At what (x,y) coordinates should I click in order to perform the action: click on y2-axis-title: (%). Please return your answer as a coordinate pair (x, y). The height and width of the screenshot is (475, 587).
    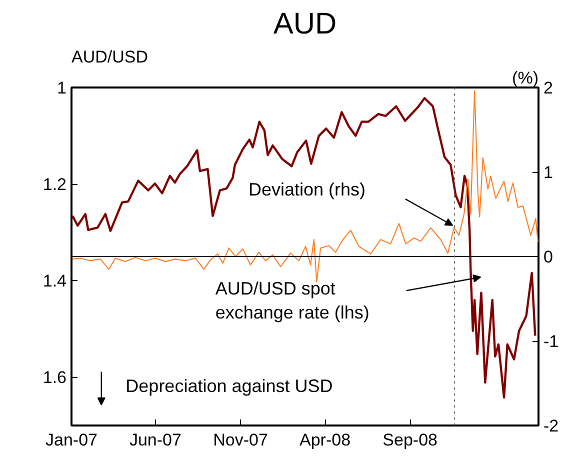
    Looking at the image, I should click on (525, 78).